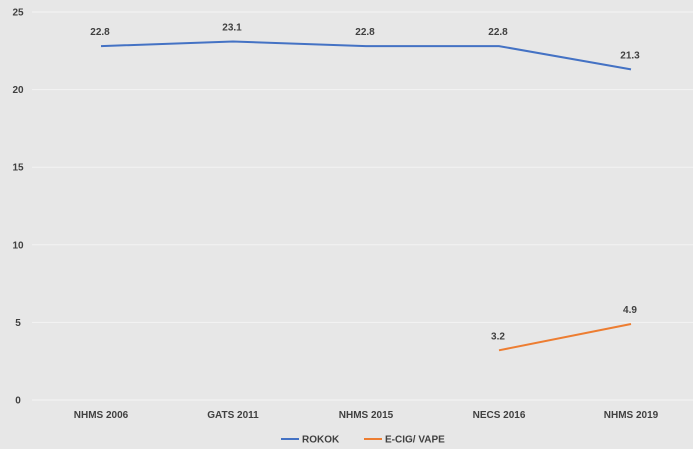 This screenshot has height=449, width=693. Describe the element at coordinates (415, 440) in the screenshot. I see `legend-label: E-CIG/ VAPE` at that location.